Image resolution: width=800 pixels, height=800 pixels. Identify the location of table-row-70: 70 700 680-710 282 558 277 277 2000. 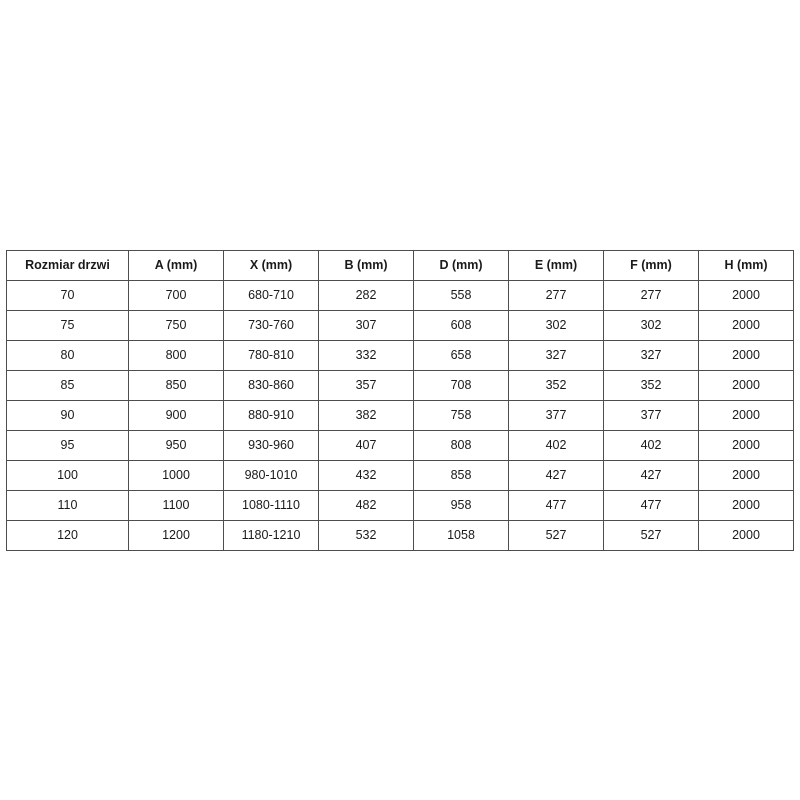
(400, 295).